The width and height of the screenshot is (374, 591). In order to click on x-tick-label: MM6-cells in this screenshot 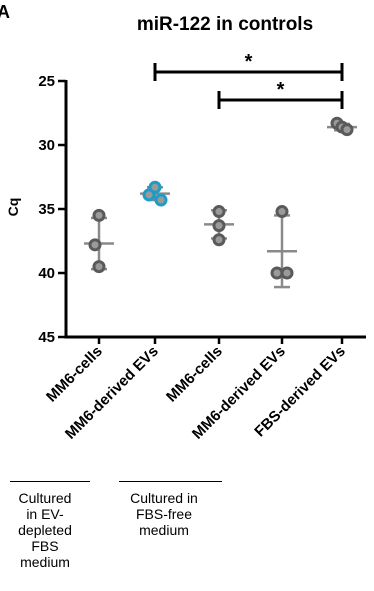, I will do `click(194, 374)`.